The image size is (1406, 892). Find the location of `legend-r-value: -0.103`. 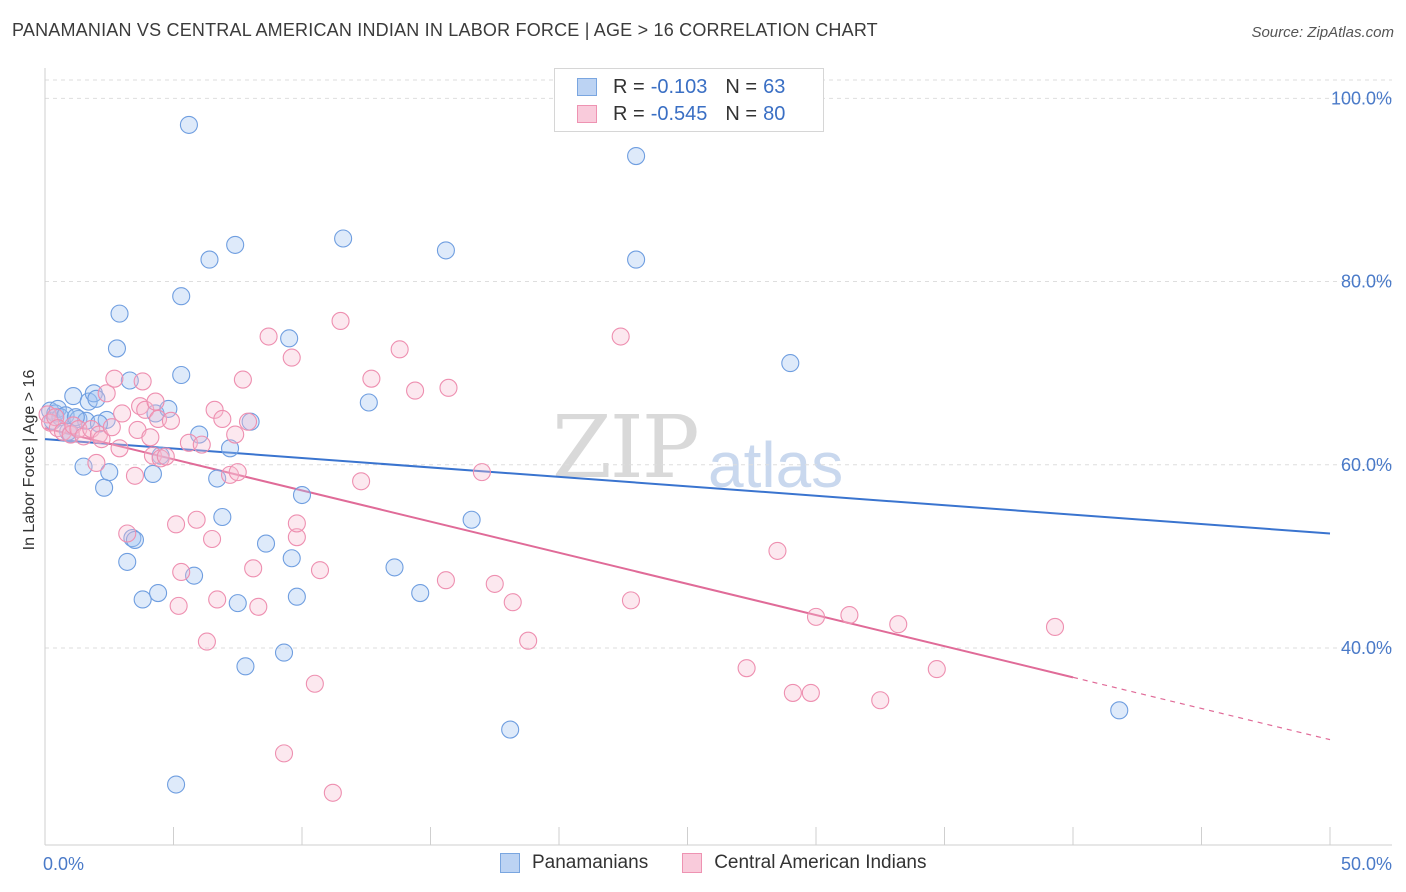

legend-r-value: -0.103 is located at coordinates (679, 86).